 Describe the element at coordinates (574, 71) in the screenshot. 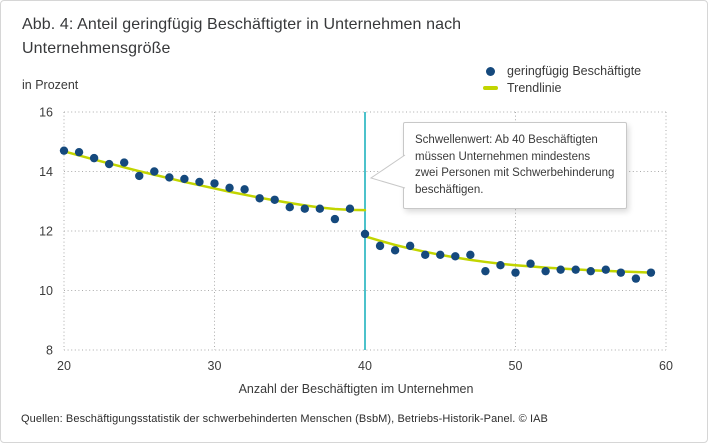

I see `legend-label-scatter: geringfügig Beschäftigte` at that location.